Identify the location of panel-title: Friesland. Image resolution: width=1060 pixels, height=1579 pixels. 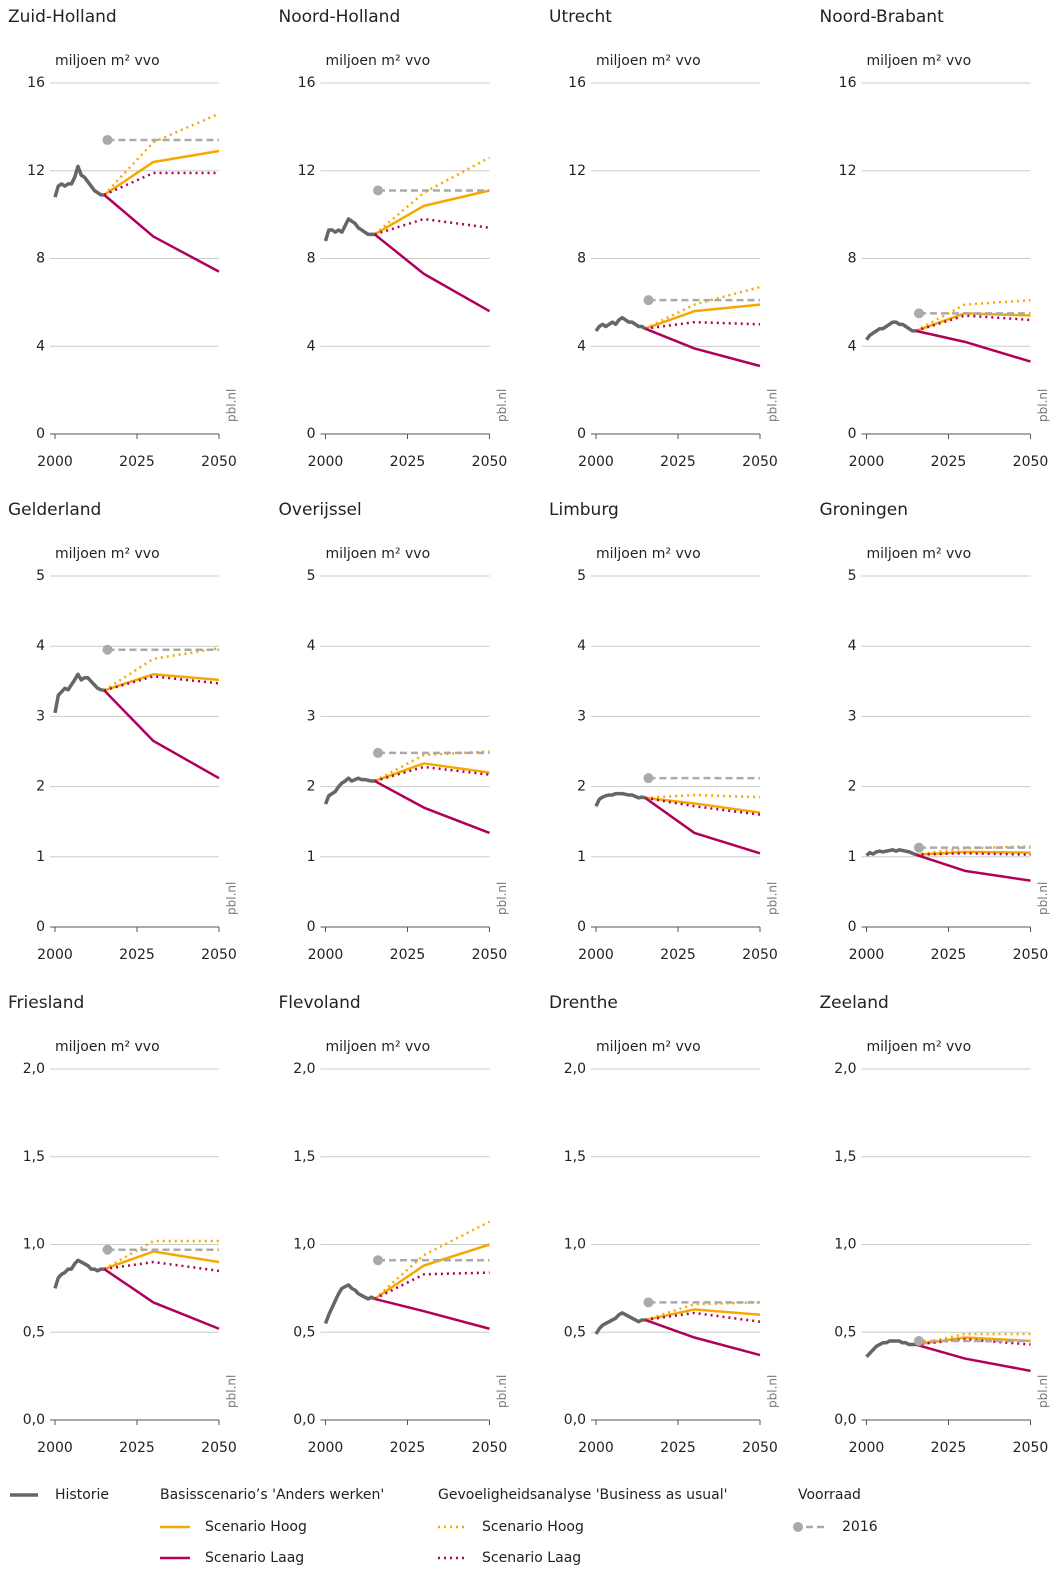
(46, 1003).